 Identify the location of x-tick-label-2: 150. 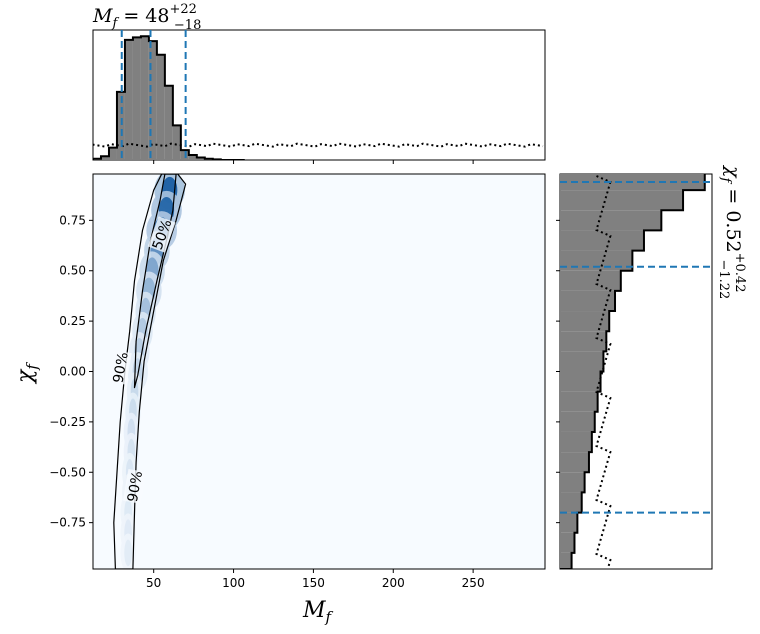
(313, 583).